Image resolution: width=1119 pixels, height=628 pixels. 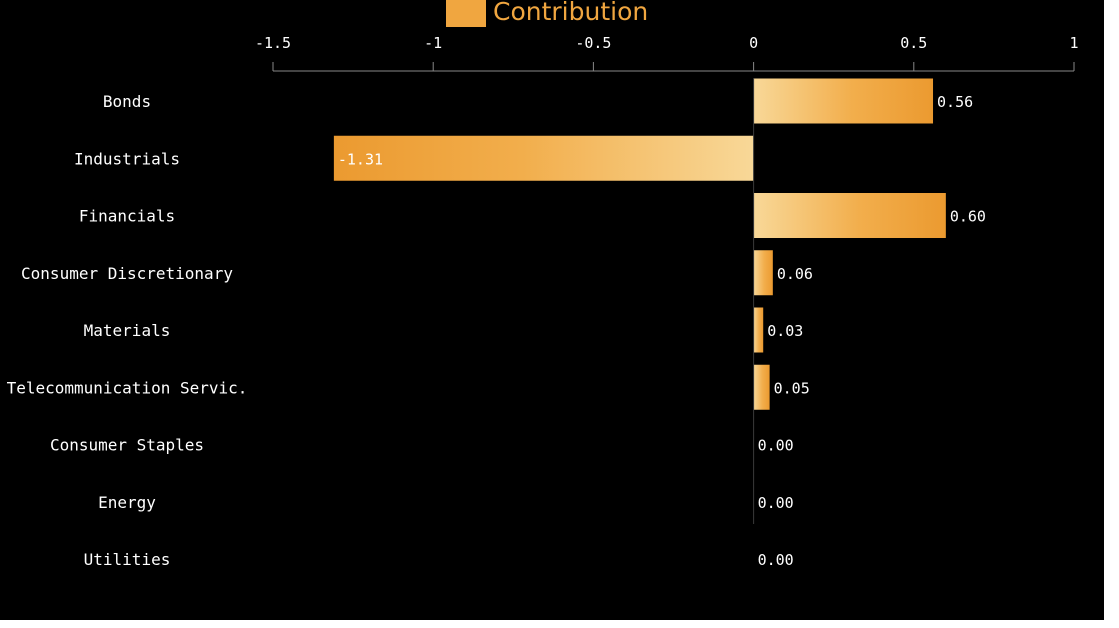 What do you see at coordinates (273, 43) in the screenshot?
I see `x-tick-label: -1.5` at bounding box center [273, 43].